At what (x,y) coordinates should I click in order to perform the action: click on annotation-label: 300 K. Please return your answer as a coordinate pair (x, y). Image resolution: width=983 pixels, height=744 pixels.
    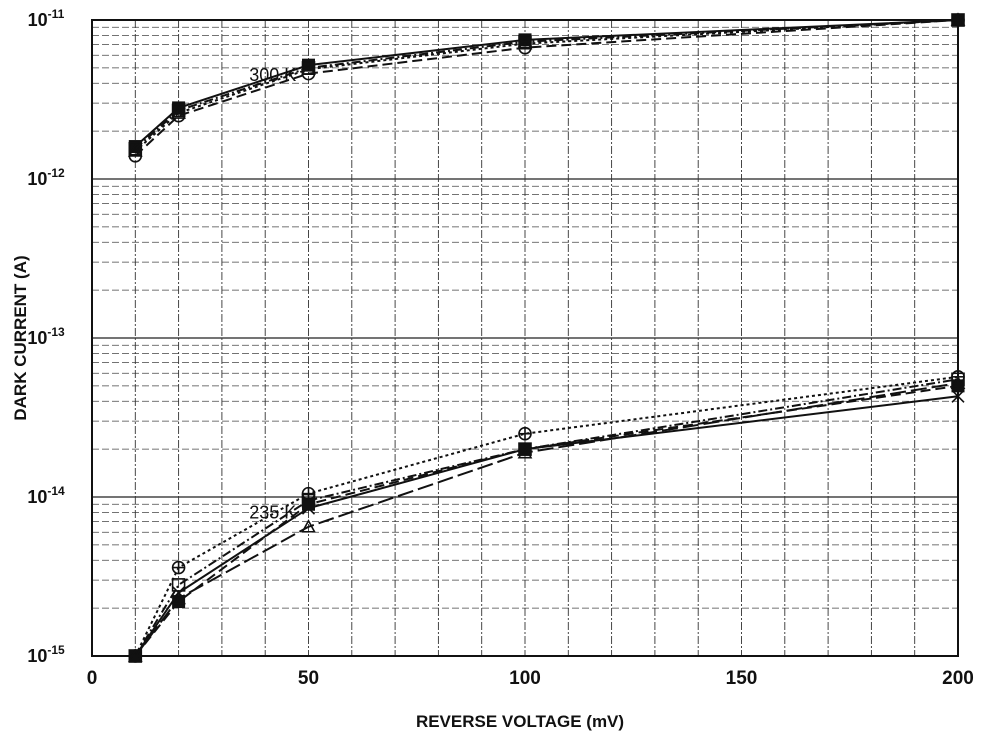
    Looking at the image, I should click on (272, 75).